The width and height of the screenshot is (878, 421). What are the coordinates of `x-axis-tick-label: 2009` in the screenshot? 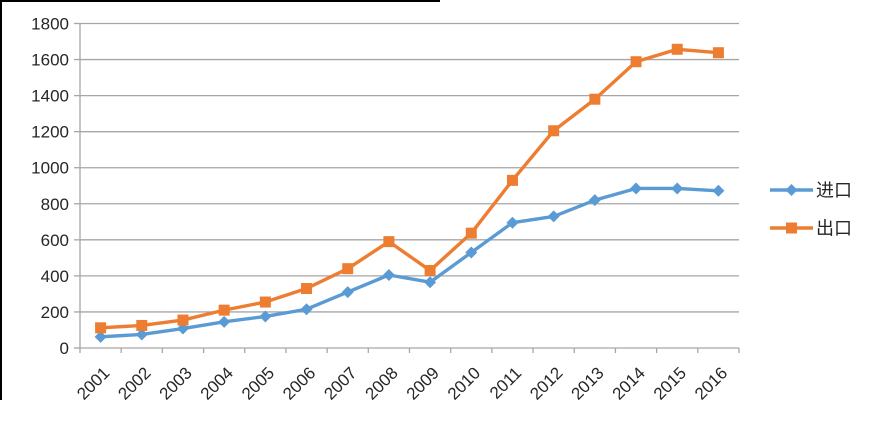 It's located at (423, 383).